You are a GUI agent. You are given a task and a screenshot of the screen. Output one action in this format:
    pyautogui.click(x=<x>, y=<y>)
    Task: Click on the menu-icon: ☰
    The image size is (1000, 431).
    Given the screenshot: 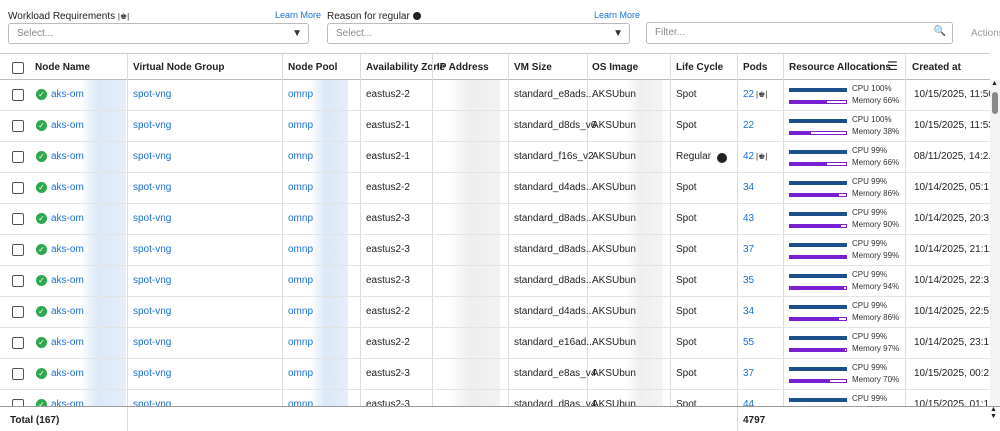 What is the action you would take?
    pyautogui.click(x=892, y=66)
    